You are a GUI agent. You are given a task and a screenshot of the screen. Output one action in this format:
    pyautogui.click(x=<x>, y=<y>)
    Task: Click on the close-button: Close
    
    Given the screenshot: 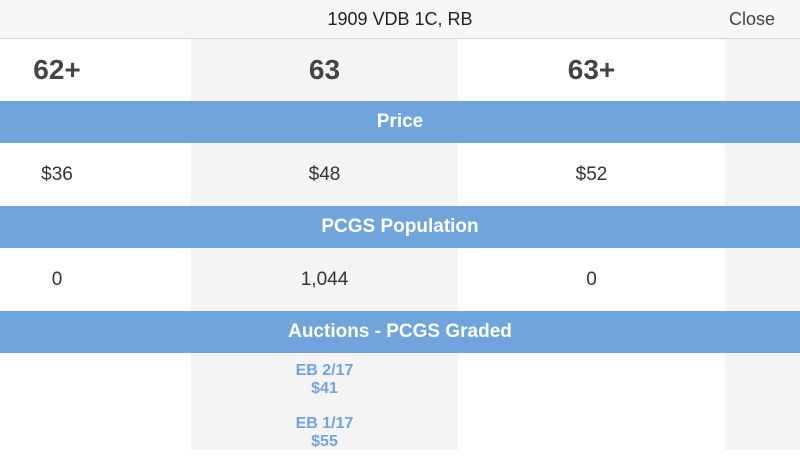 What is the action you would take?
    pyautogui.click(x=751, y=19)
    